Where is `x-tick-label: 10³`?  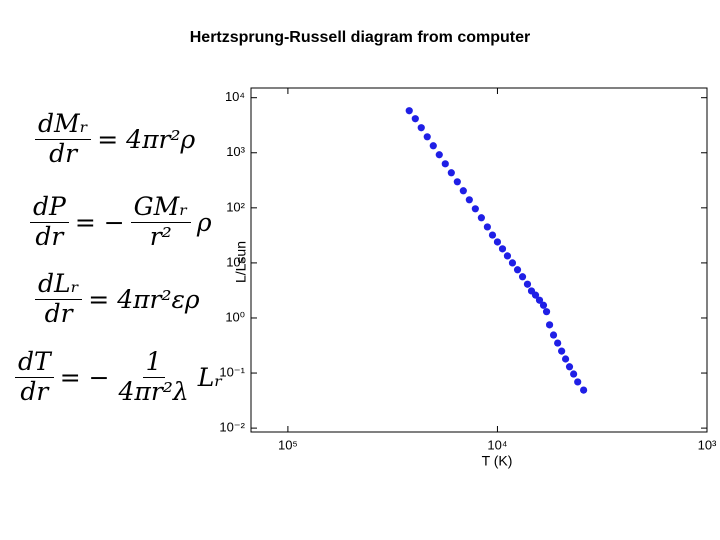 x-tick-label: 10³ is located at coordinates (707, 444).